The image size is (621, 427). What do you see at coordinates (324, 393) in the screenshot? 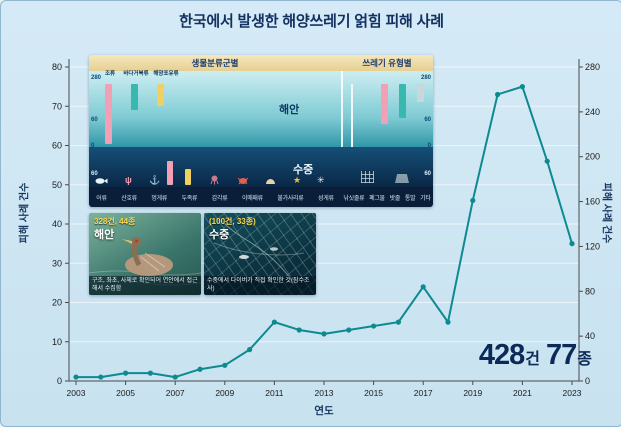
I see `x-axis-tick-label: 2013` at bounding box center [324, 393].